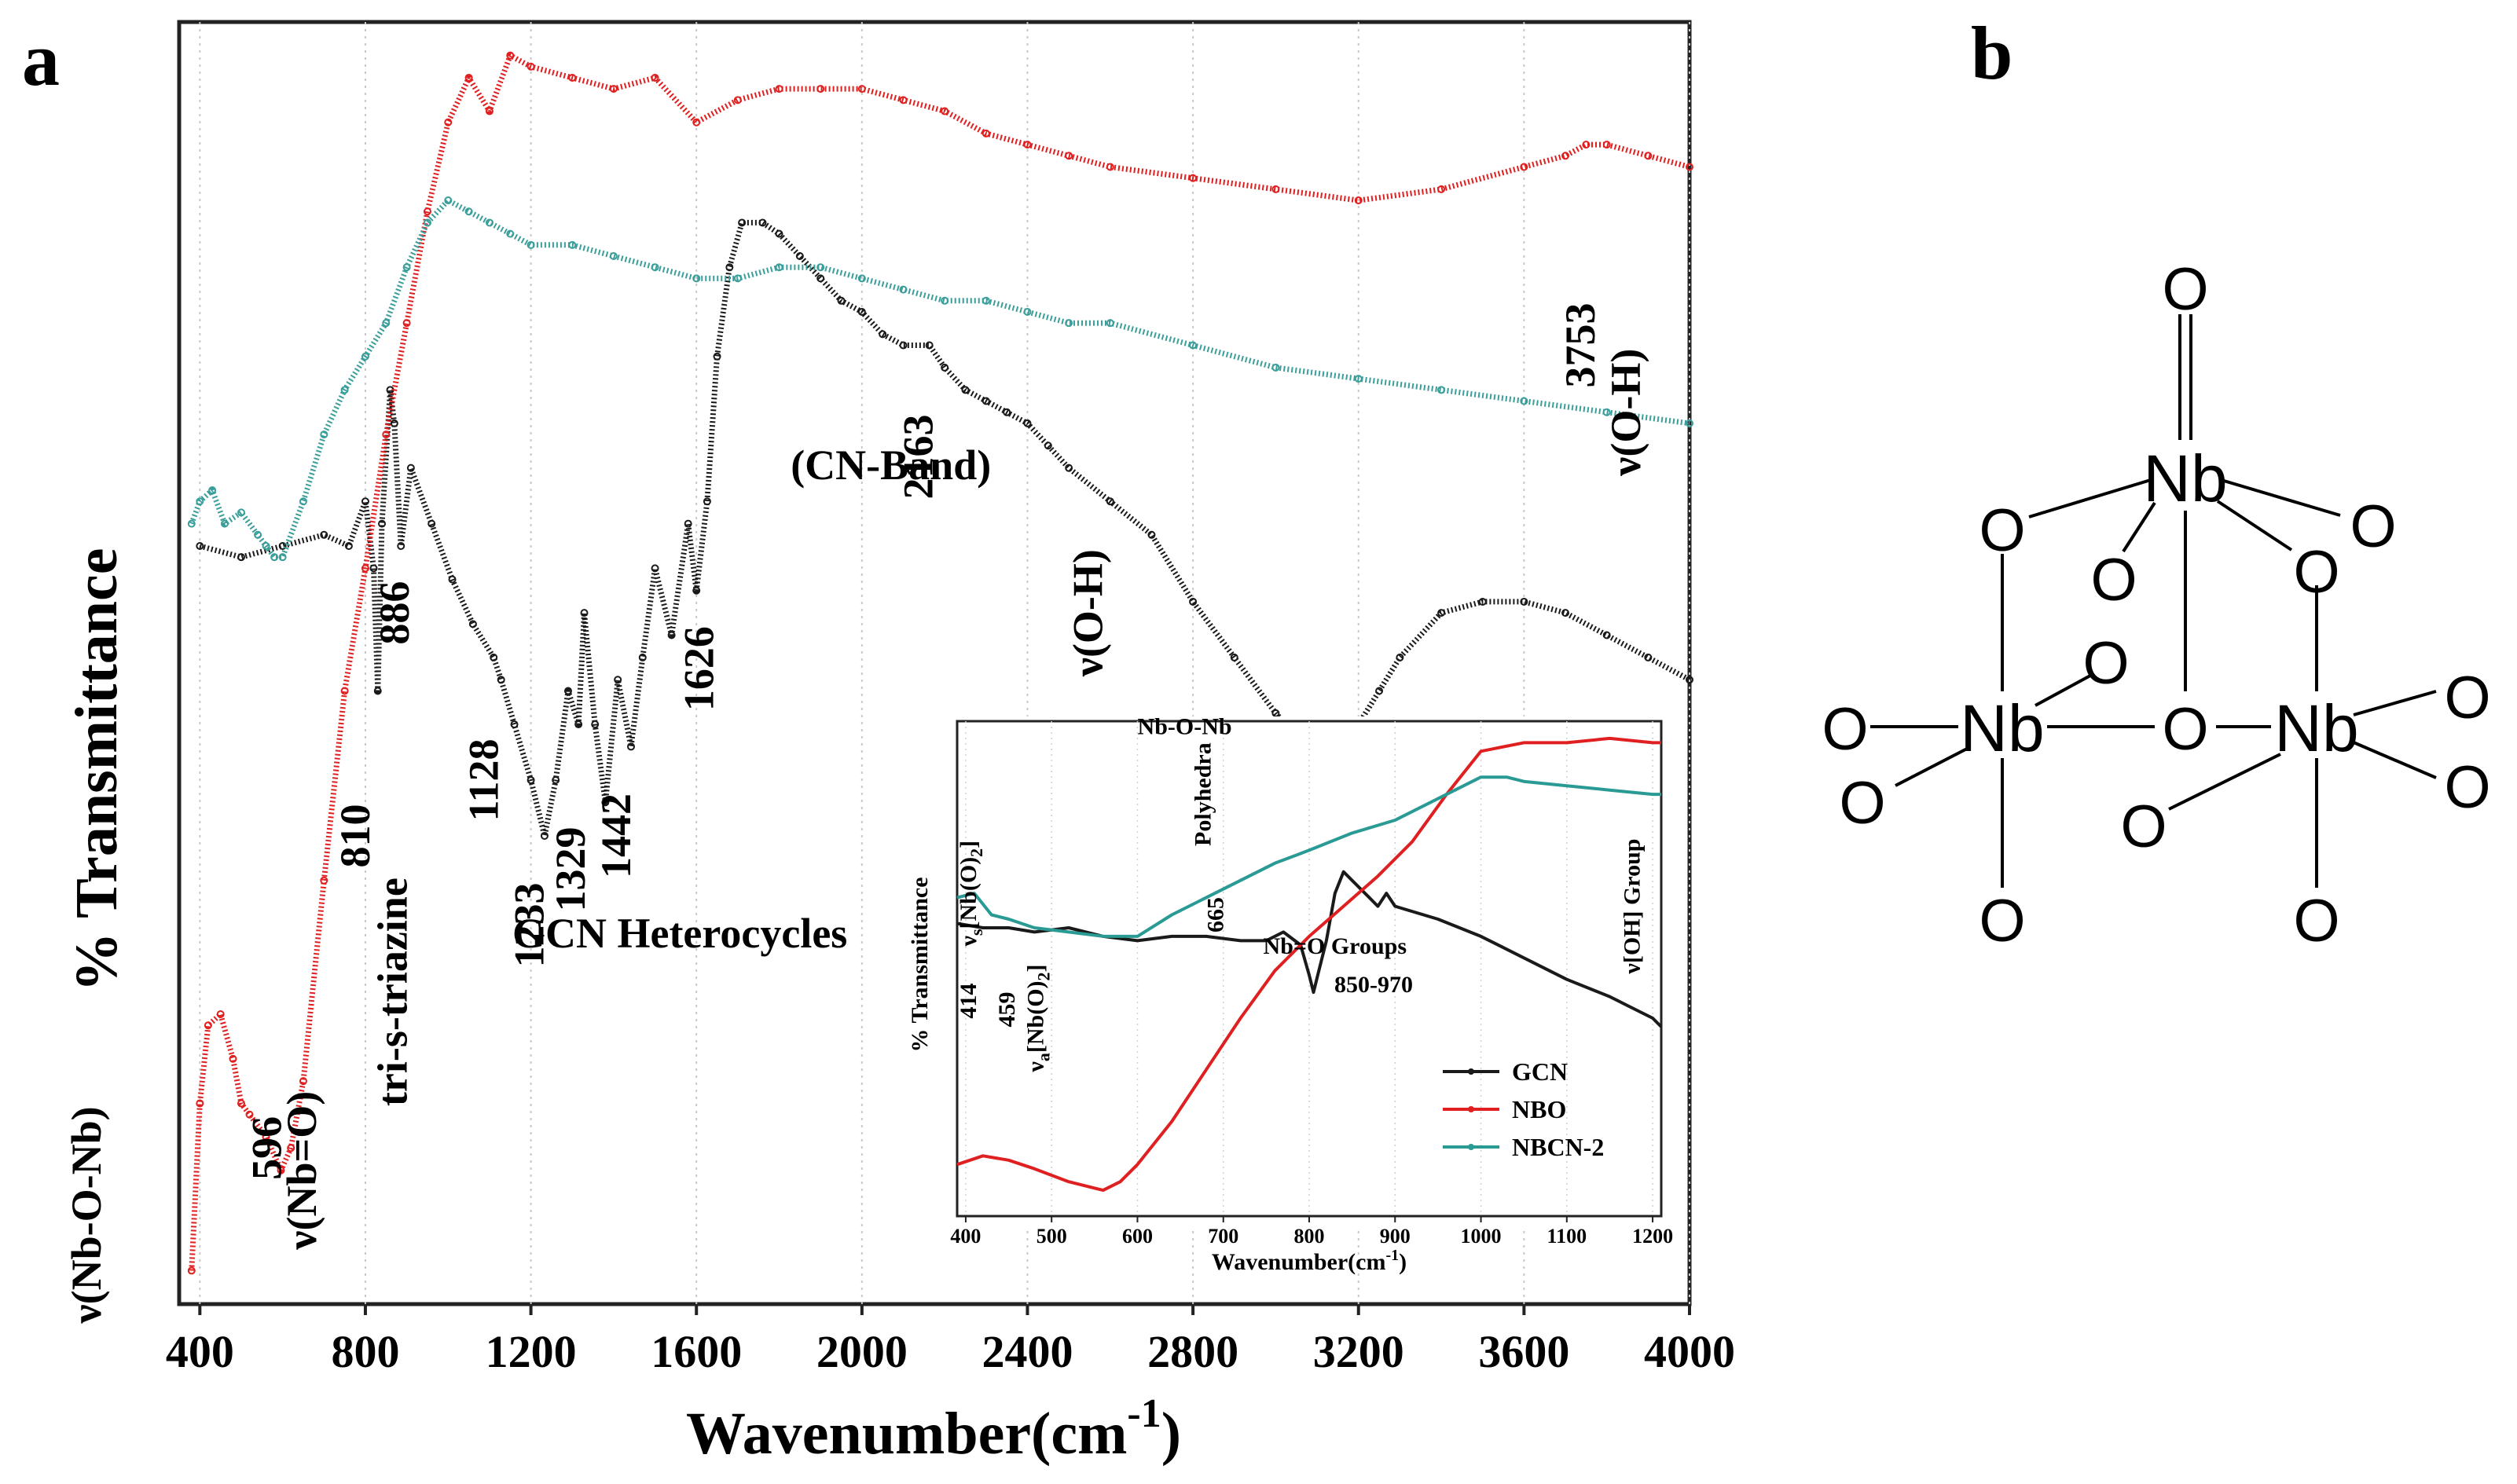 The width and height of the screenshot is (2517, 1484). I want to click on main-annotation-3753: 3753, so click(1580, 345).